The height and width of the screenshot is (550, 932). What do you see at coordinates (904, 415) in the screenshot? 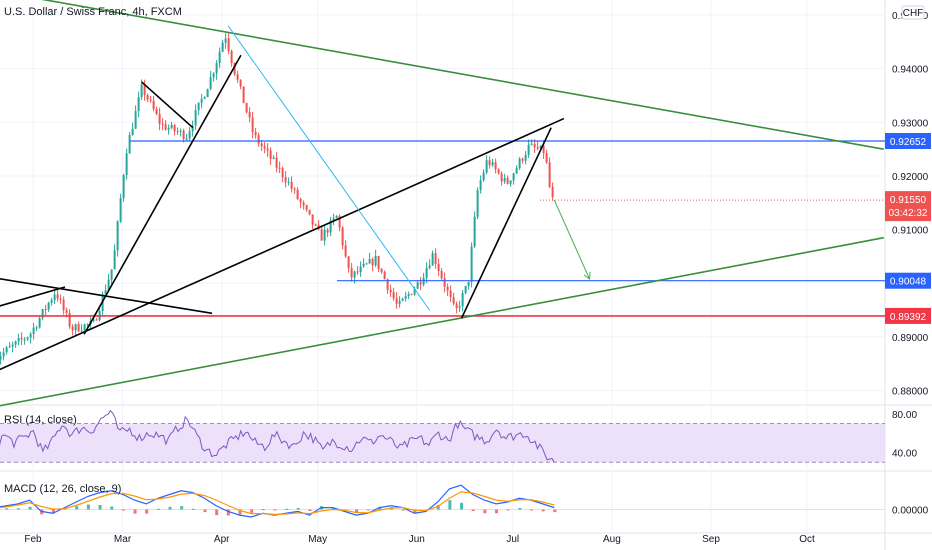
I see `rsi-tick-label: 80.00` at bounding box center [904, 415].